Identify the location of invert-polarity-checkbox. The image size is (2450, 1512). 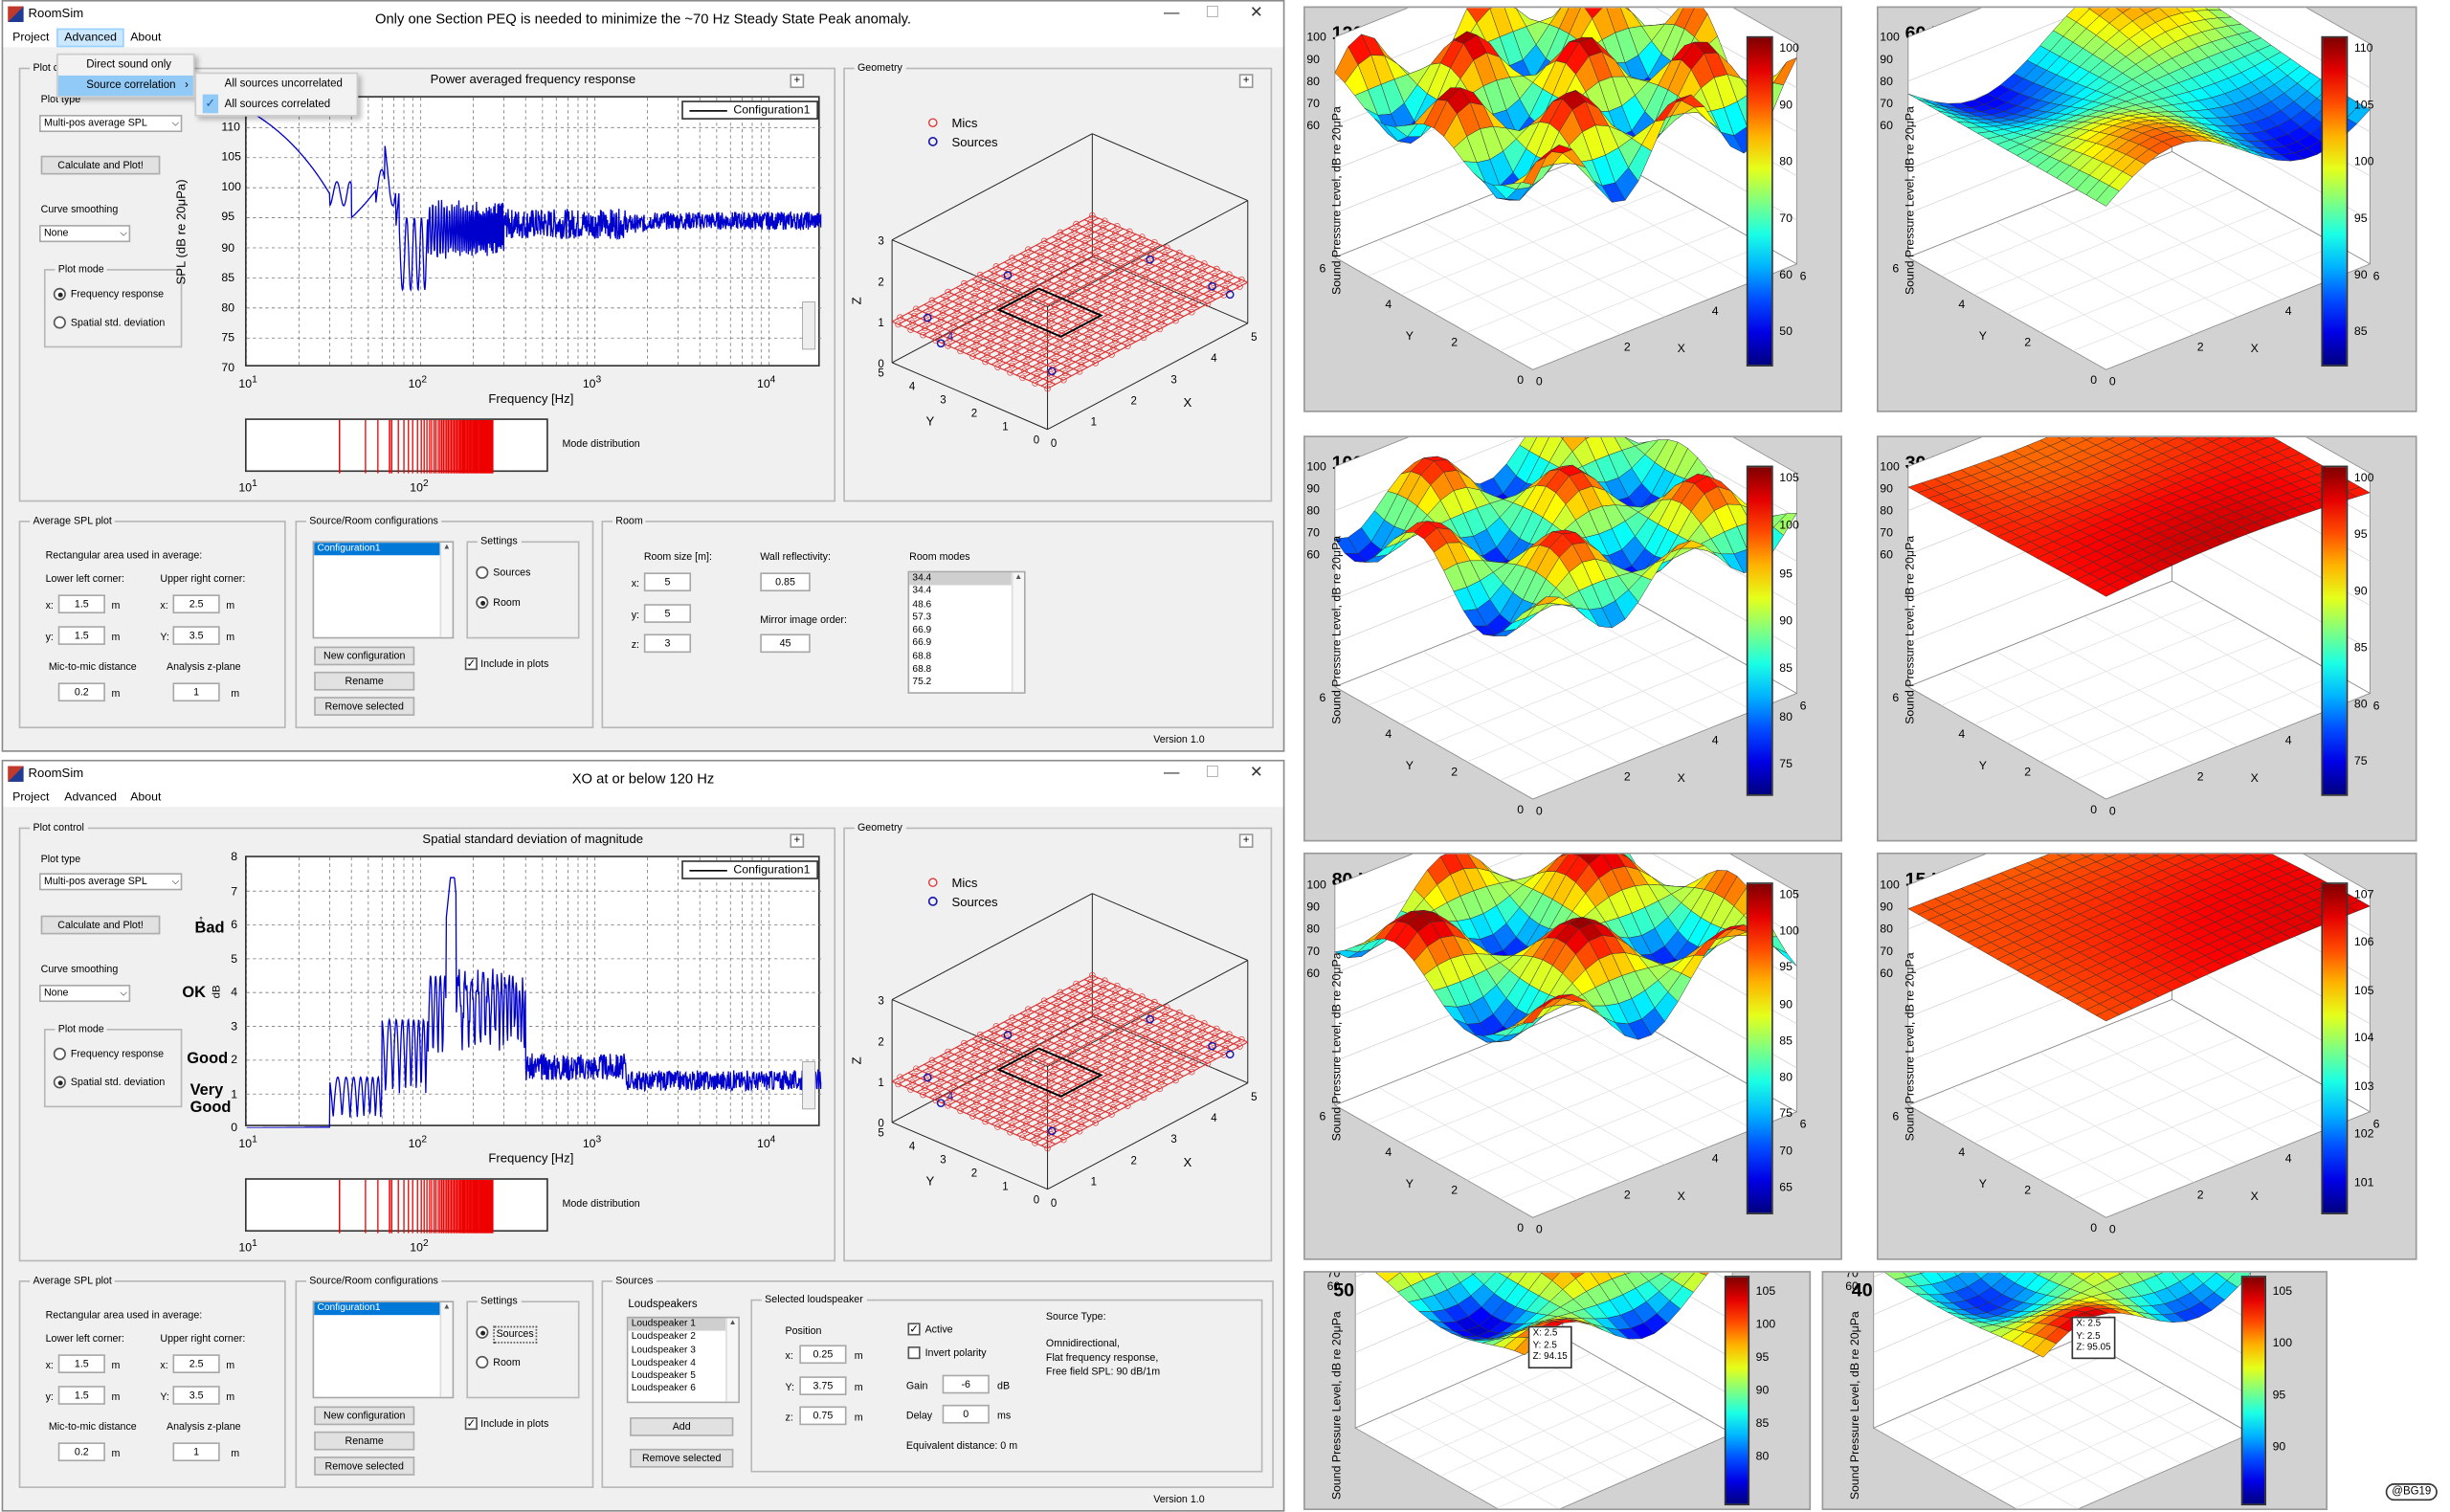
(914, 1352).